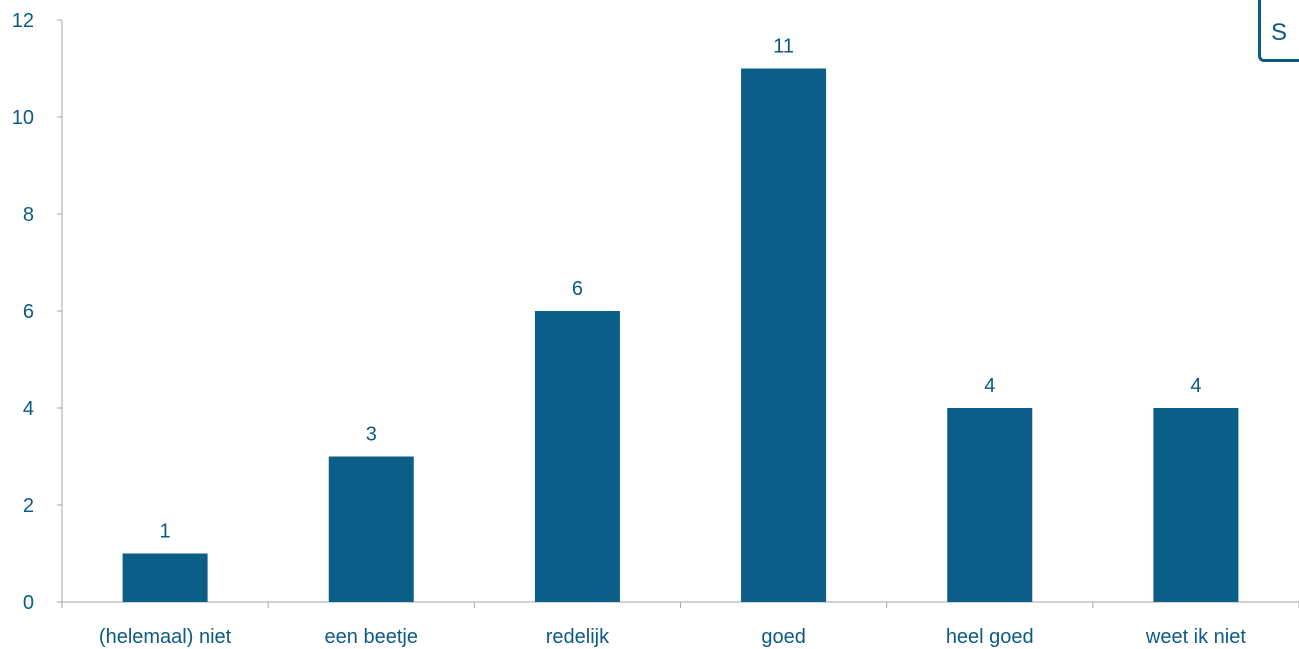 This screenshot has width=1299, height=649. Describe the element at coordinates (165, 532) in the screenshot. I see `data-label: 1` at that location.